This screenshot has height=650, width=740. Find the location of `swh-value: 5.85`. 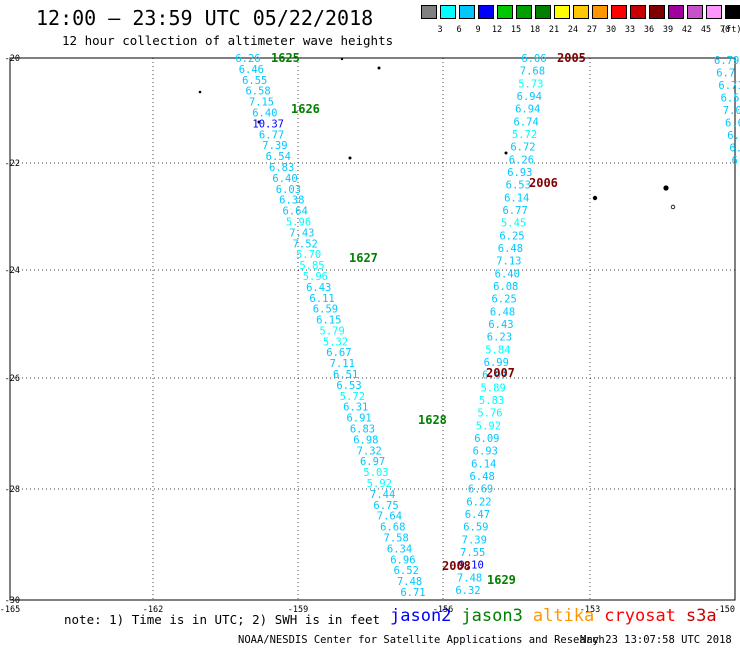

swh-value: 5.85 is located at coordinates (311, 266).